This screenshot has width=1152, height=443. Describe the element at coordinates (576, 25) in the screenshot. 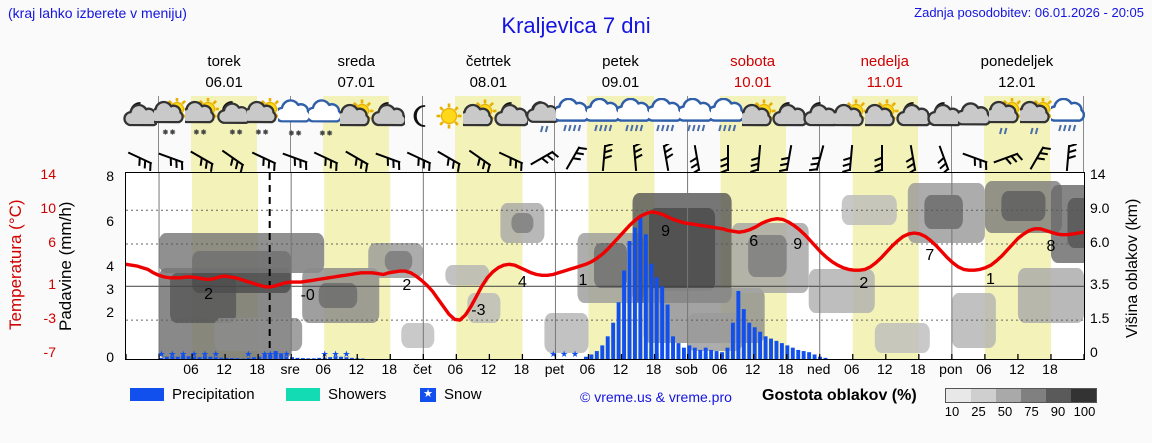

I see `page-title: Kraljevica 7 dni` at that location.